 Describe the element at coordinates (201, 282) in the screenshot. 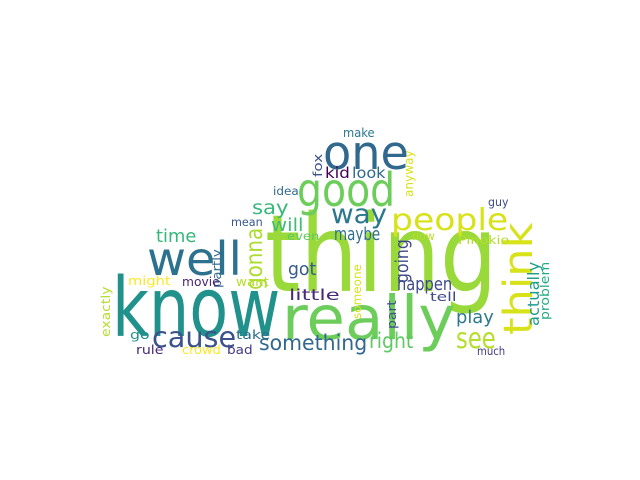

I see `word-movie: movie` at that location.